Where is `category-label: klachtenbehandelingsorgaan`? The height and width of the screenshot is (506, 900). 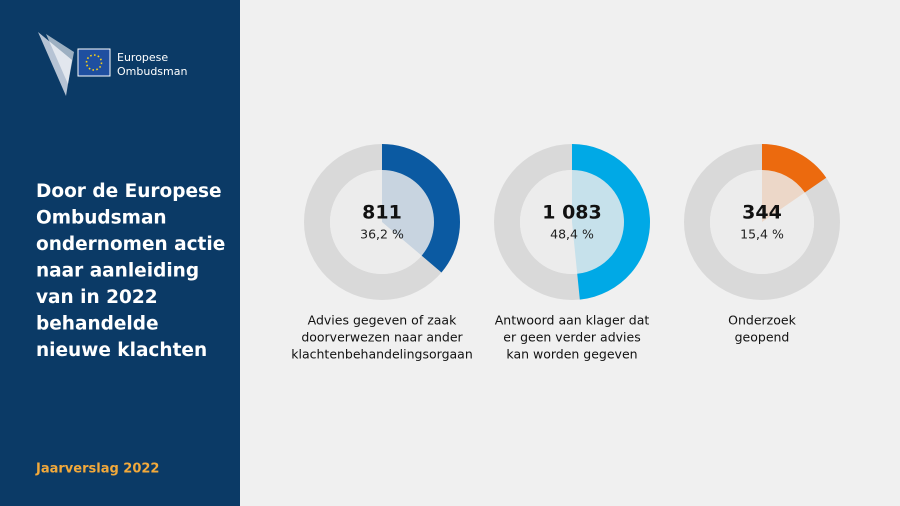 category-label: klachtenbehandelingsorgaan is located at coordinates (382, 354).